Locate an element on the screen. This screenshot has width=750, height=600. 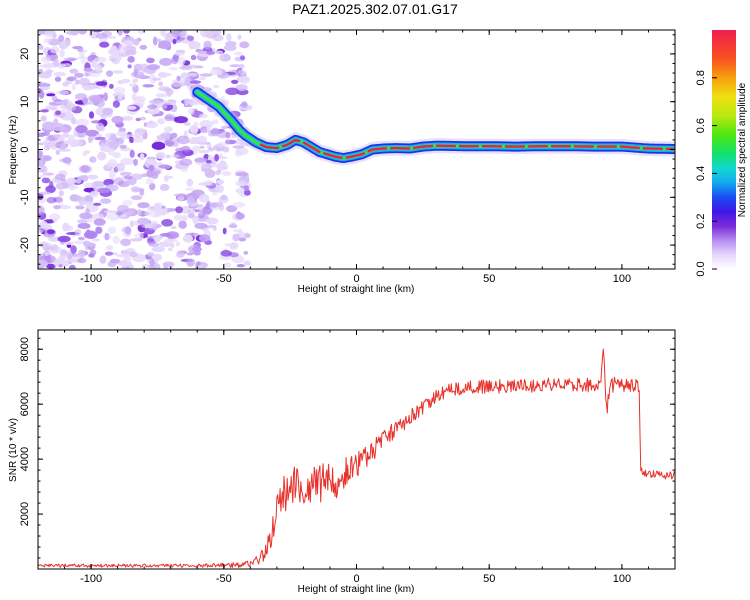
chart-title: PAZ1.2025.302.07.01.G17 is located at coordinates (375, 9).